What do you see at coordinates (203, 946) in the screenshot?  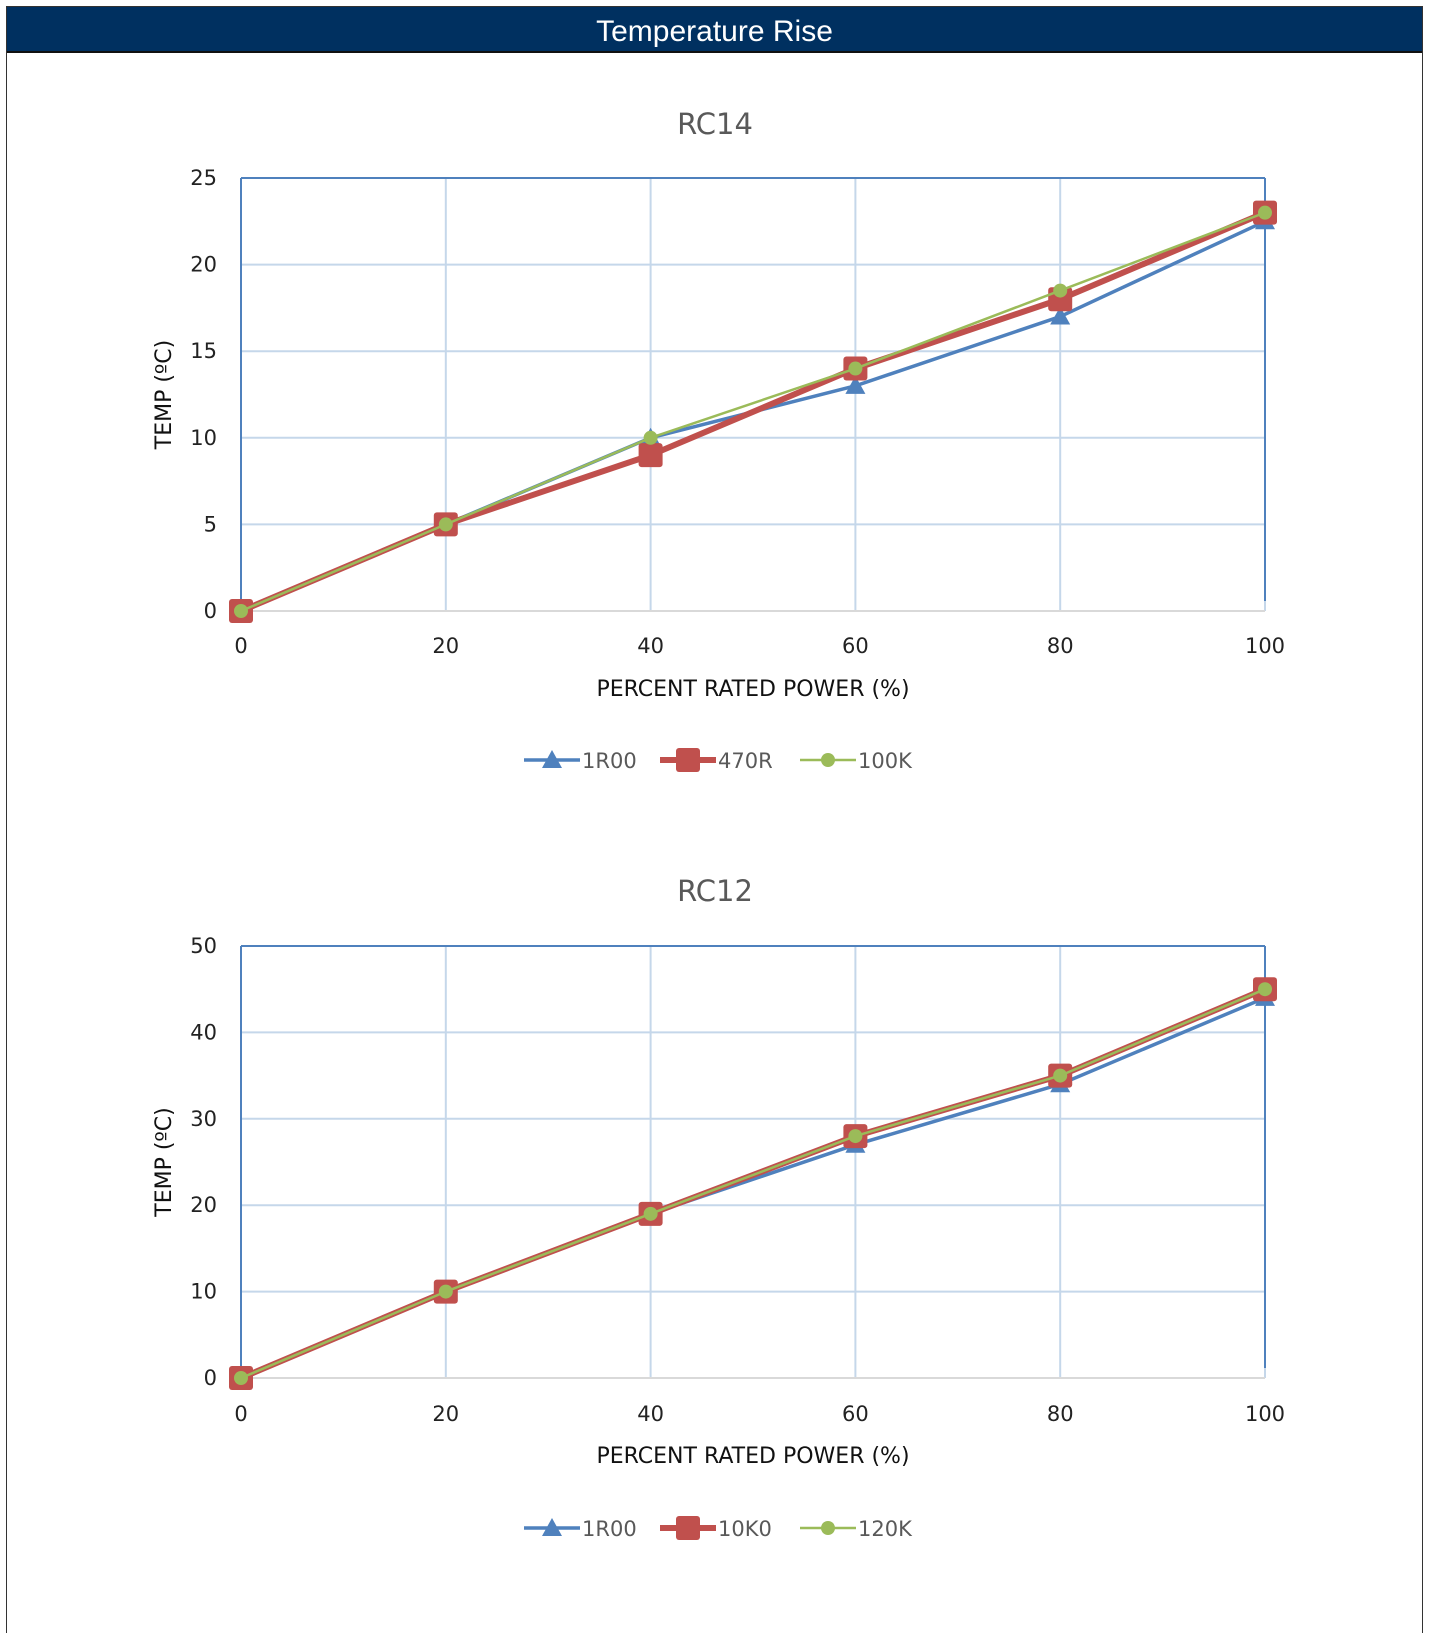 I see `y-tick-label: 50` at bounding box center [203, 946].